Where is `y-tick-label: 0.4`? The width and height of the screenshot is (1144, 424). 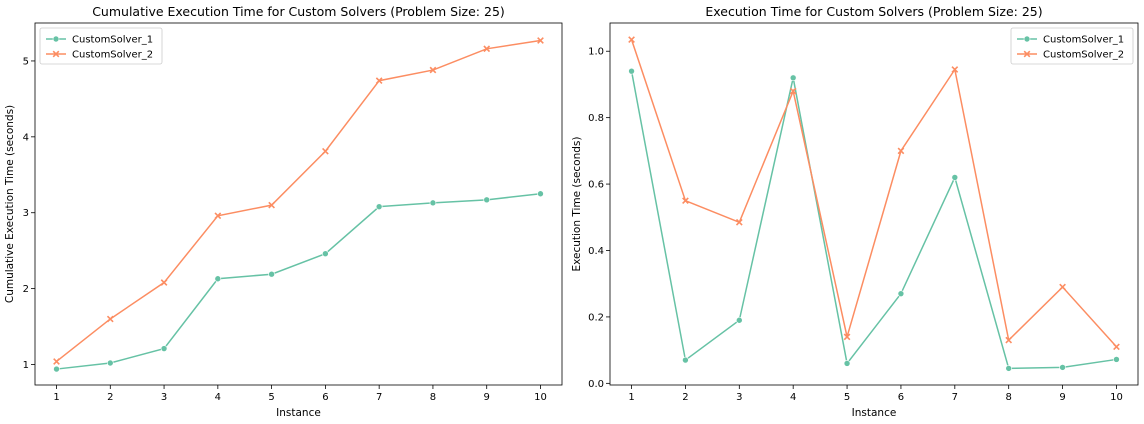 y-tick-label: 0.4 is located at coordinates (596, 251).